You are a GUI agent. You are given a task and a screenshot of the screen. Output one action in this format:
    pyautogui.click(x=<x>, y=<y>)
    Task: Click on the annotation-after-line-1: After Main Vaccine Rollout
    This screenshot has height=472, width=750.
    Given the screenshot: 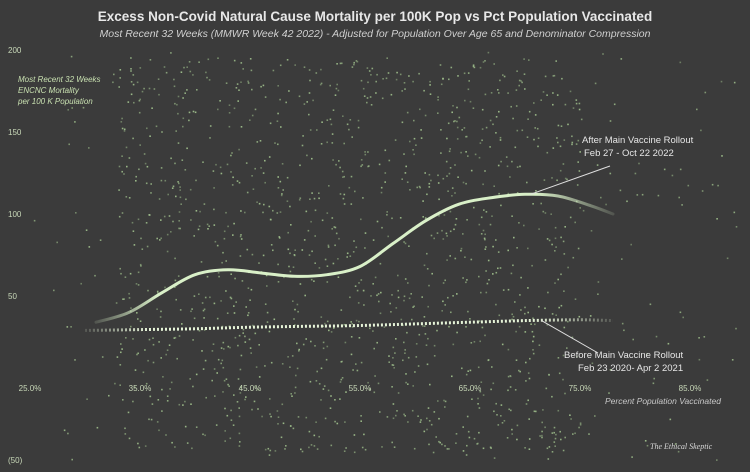 What is the action you would take?
    pyautogui.click(x=638, y=140)
    